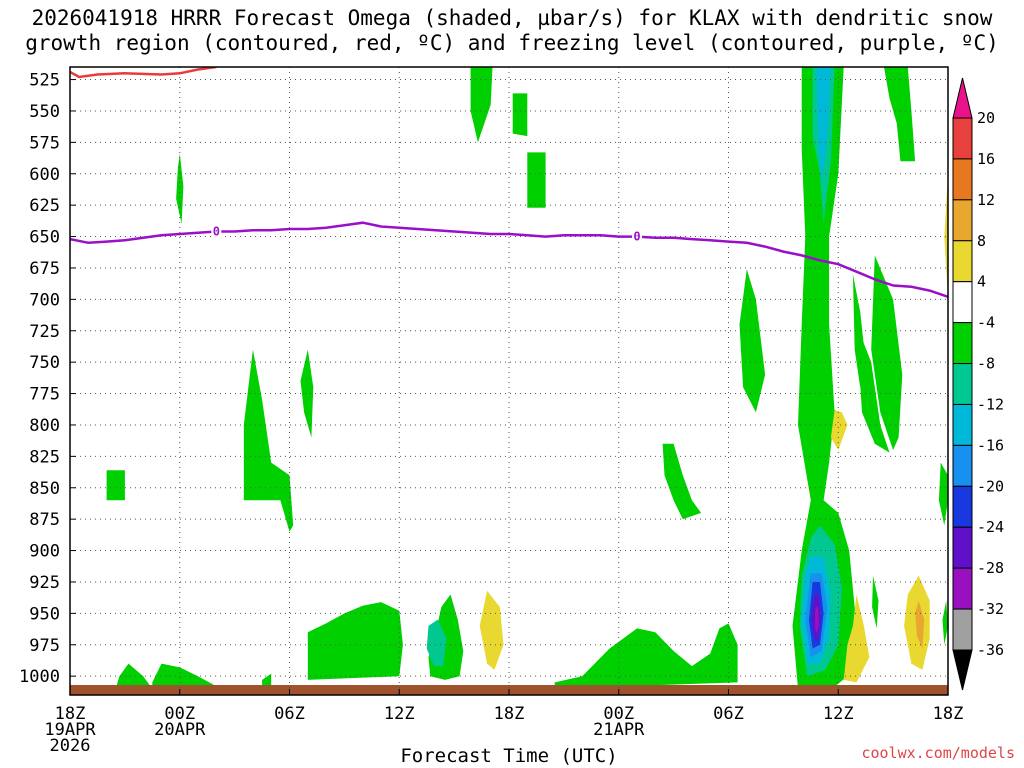  What do you see at coordinates (180, 730) in the screenshot?
I see `x-tick-label-h6-1: 20APR` at bounding box center [180, 730].